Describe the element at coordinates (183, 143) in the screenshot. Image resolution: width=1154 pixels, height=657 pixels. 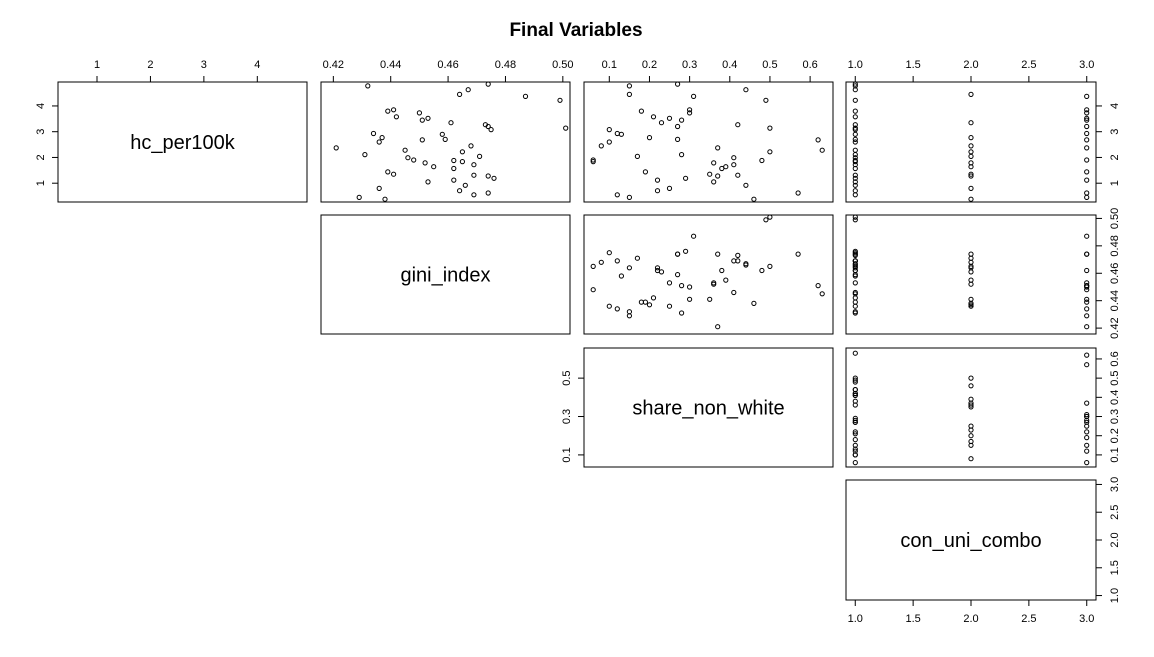
I see `variable-label-hc_per100k: hc_per100k` at that location.